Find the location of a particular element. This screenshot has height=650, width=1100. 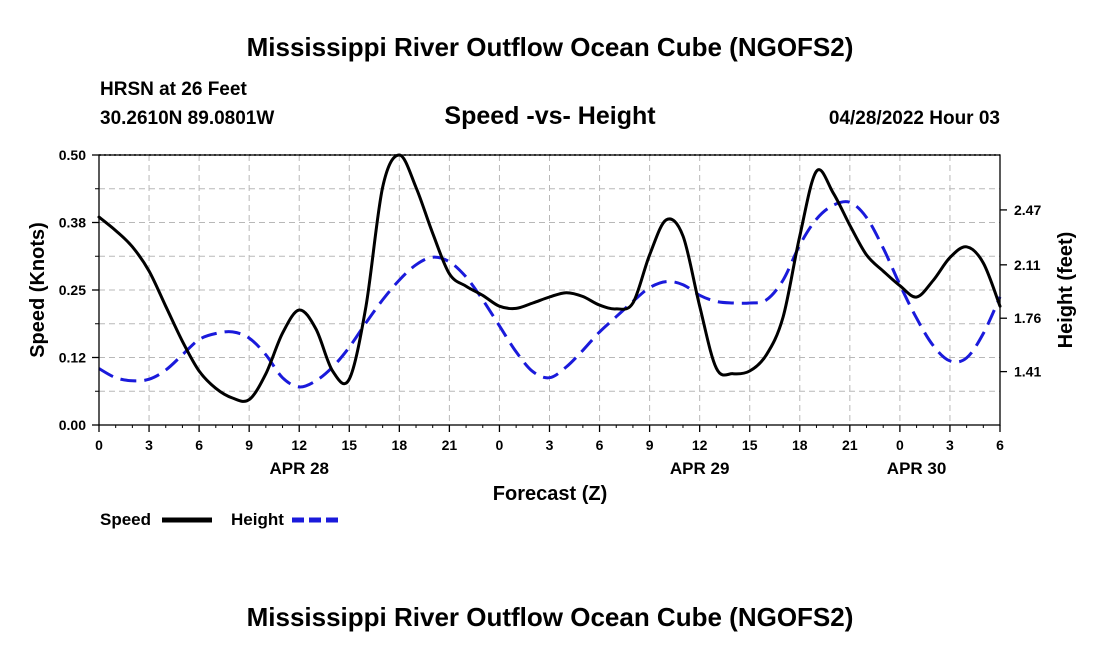

station-coordinates: 30.2610N 89.0801W is located at coordinates (187, 118).